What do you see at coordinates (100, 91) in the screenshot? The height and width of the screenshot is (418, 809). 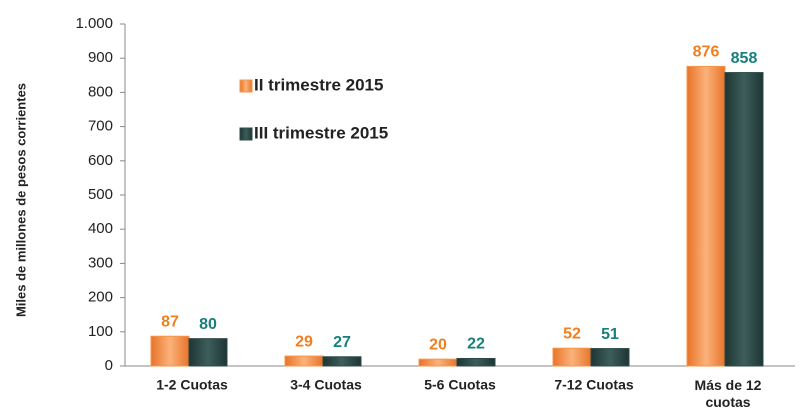 I see `y-tick-label: 800` at bounding box center [100, 91].